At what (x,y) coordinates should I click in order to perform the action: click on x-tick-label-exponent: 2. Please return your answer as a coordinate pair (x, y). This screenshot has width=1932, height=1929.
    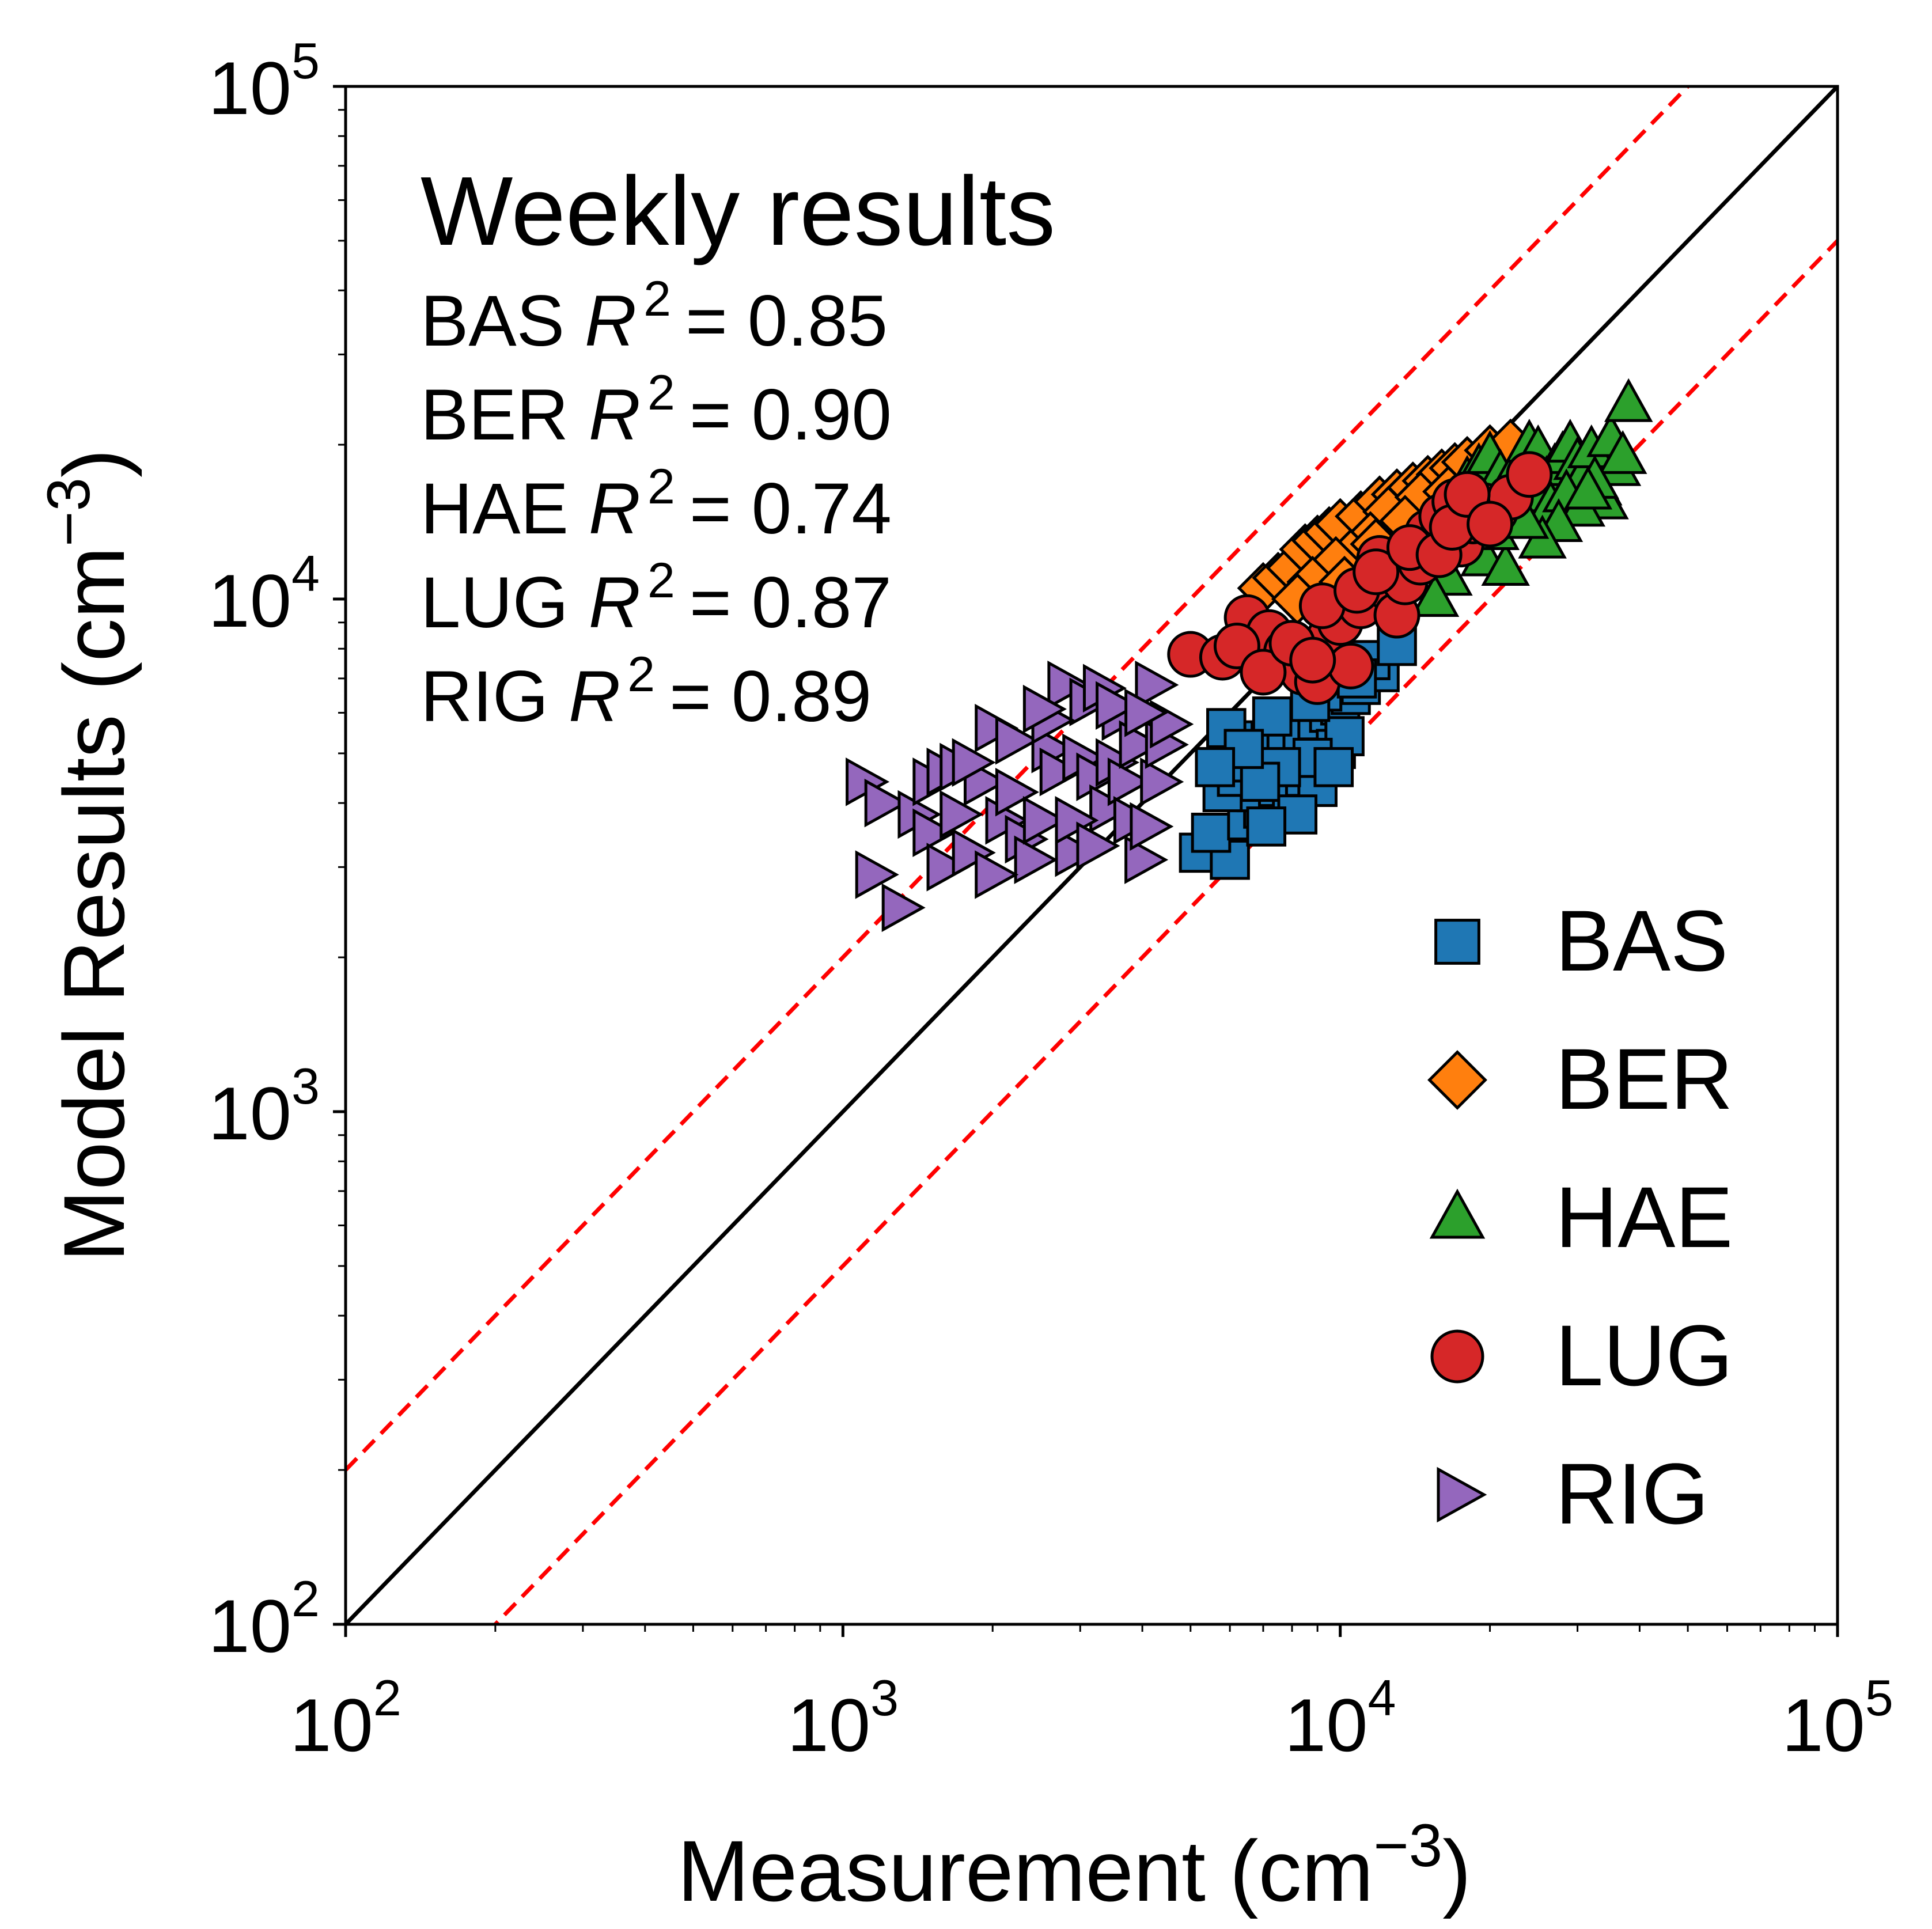
    Looking at the image, I should click on (387, 1698).